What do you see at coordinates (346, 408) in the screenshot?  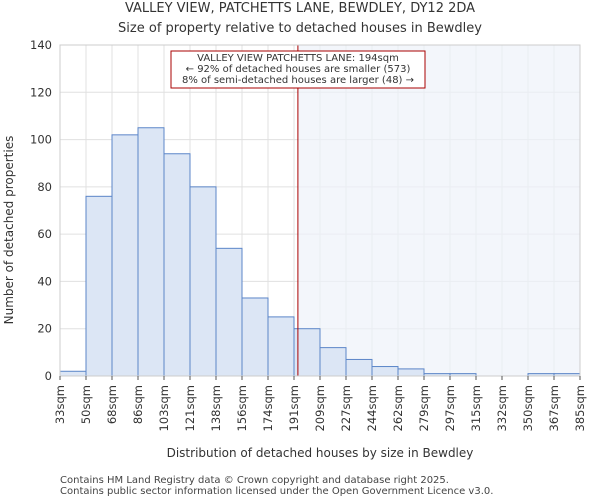 I see `x-tick-label: 227sqm` at bounding box center [346, 408].